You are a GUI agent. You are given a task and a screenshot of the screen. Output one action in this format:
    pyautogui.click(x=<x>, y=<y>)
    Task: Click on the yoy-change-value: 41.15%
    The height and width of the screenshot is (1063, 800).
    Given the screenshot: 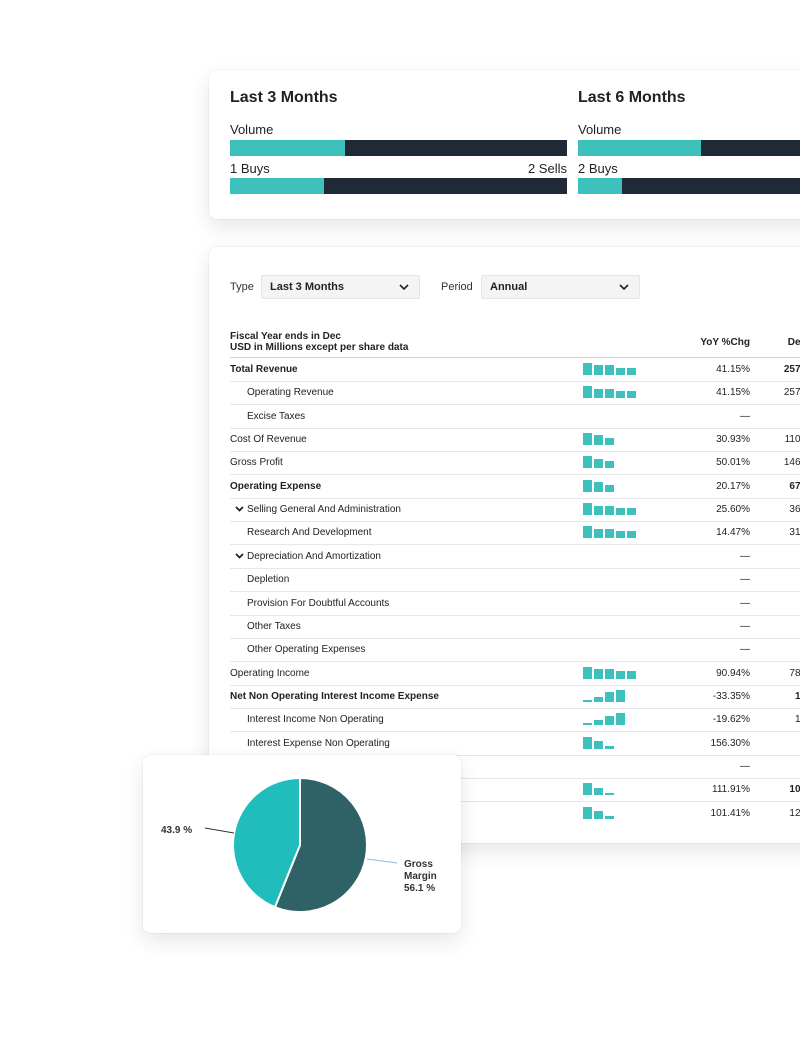 What is the action you would take?
    pyautogui.click(x=733, y=393)
    